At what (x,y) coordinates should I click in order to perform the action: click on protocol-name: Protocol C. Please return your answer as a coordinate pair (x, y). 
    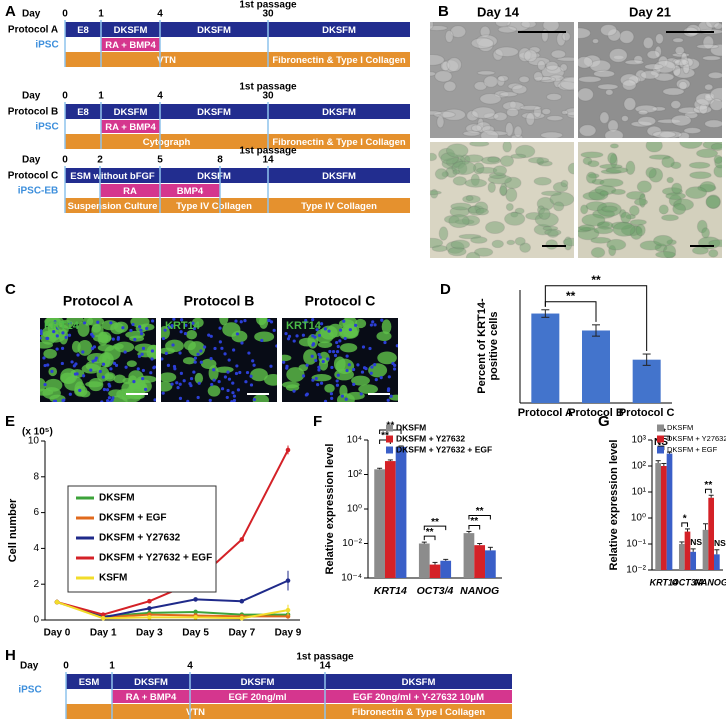
    Looking at the image, I should click on (33, 176).